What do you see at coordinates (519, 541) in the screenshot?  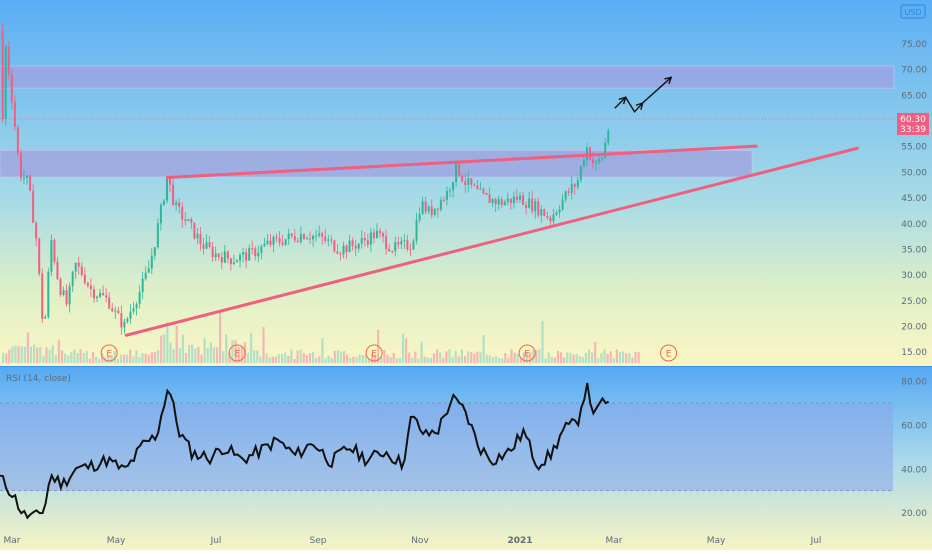 I see `x-axis-tick: 2021` at bounding box center [519, 541].